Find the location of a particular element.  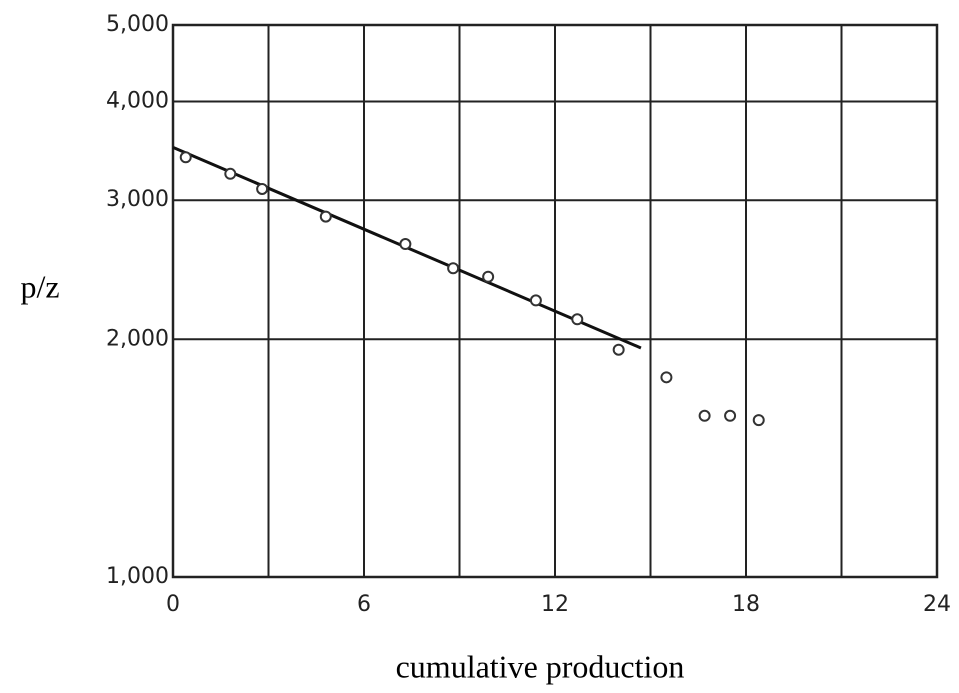

x-tick-label: 18 is located at coordinates (746, 604).